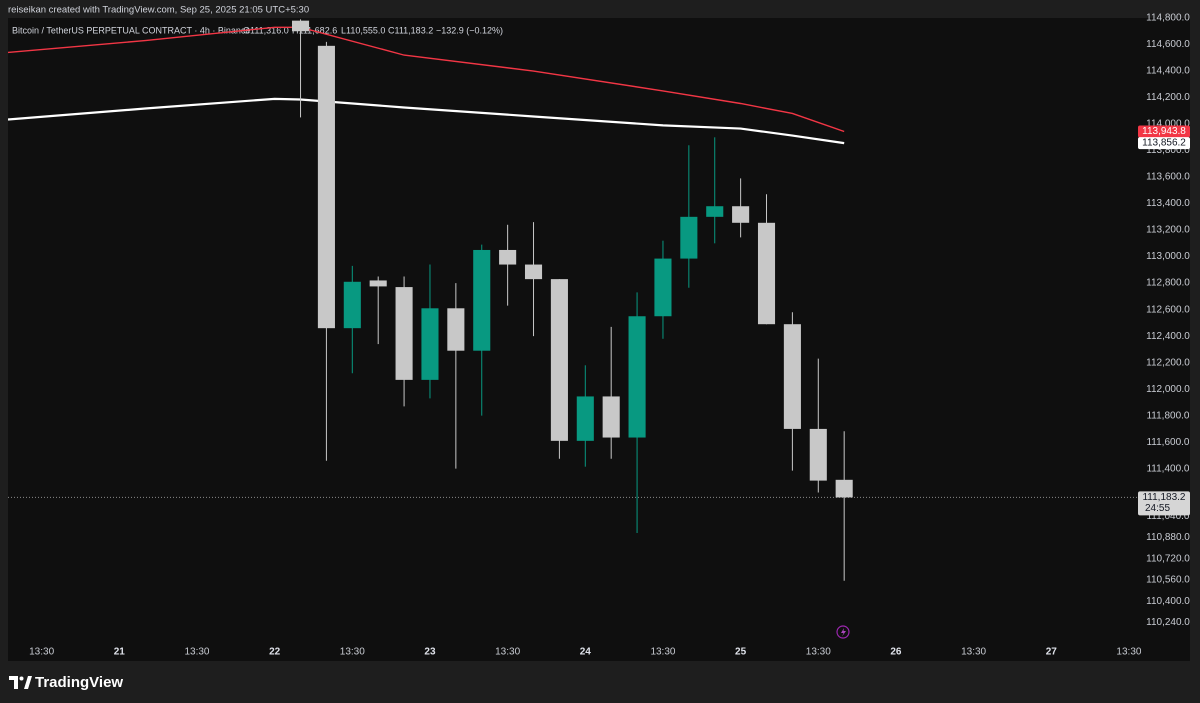  What do you see at coordinates (1168, 622) in the screenshot?
I see `y-tick-label: 110,240.0` at bounding box center [1168, 622].